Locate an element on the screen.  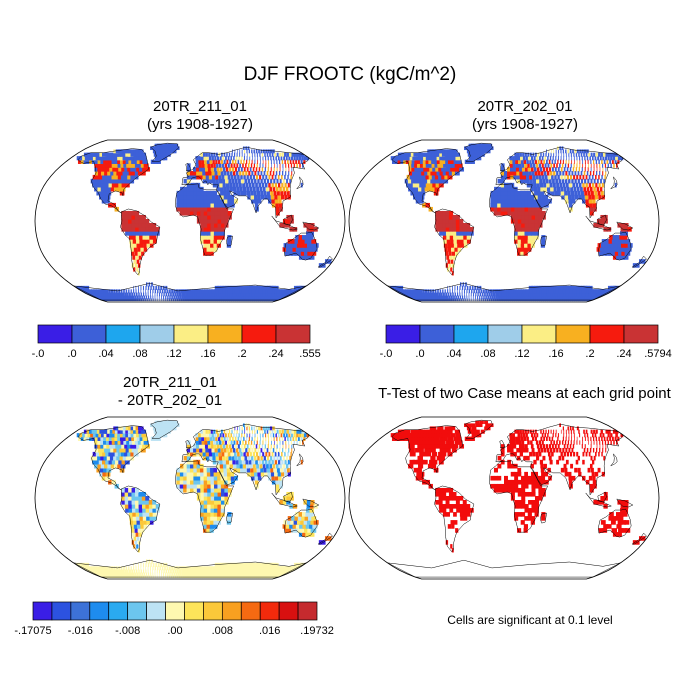
colorbar-case2: -.0 .0 .04 .08 .12 .16 .2 .24 .5794 is located at coordinates (526, 342).